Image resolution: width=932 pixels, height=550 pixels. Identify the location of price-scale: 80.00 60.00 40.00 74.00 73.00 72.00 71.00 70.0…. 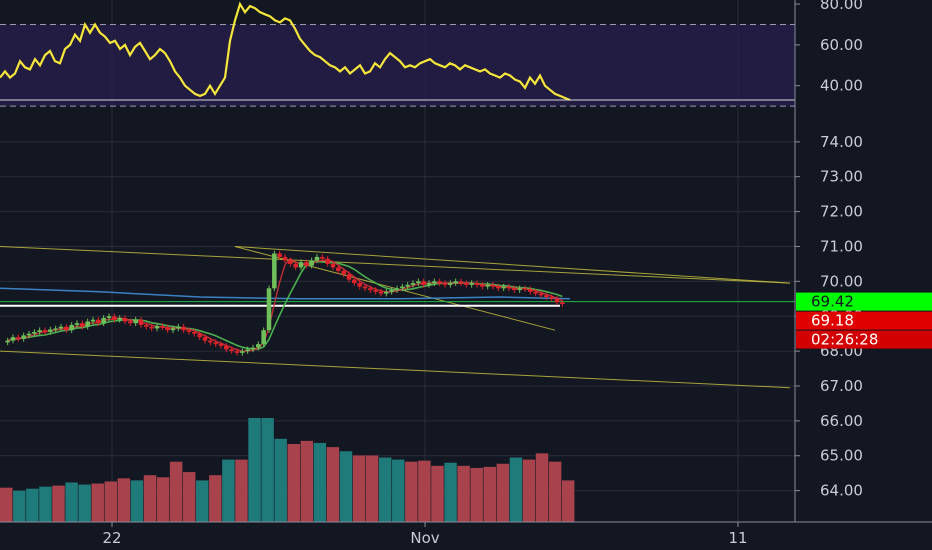
(863, 261).